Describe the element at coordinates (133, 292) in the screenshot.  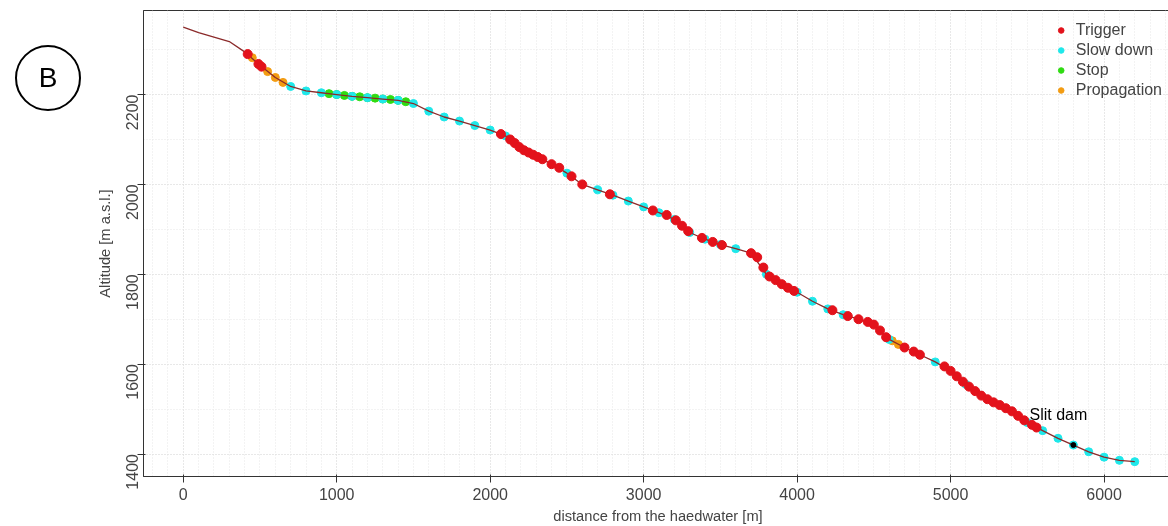
I see `y-tick-label: 1800` at that location.